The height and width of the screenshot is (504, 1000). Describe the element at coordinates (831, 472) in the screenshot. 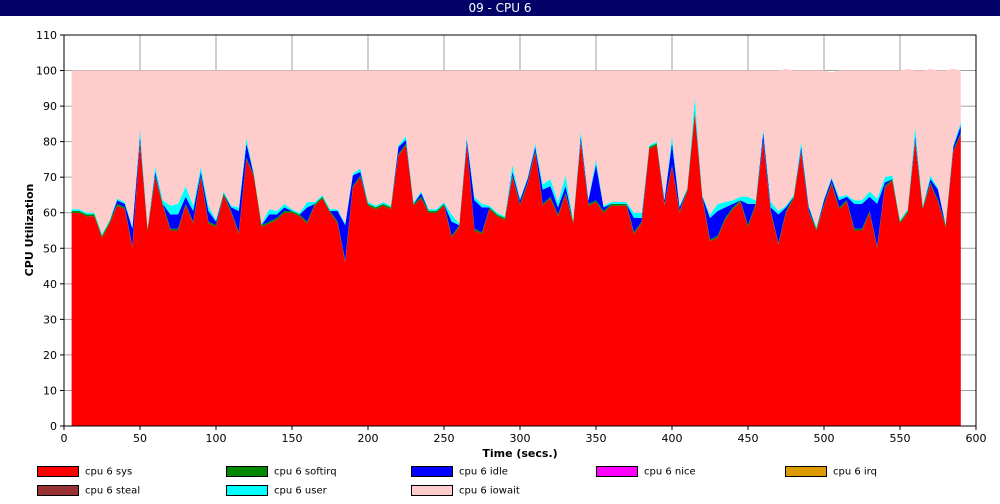

I see `legend-item-cpu-6-irq: cpu 6 irq` at that location.